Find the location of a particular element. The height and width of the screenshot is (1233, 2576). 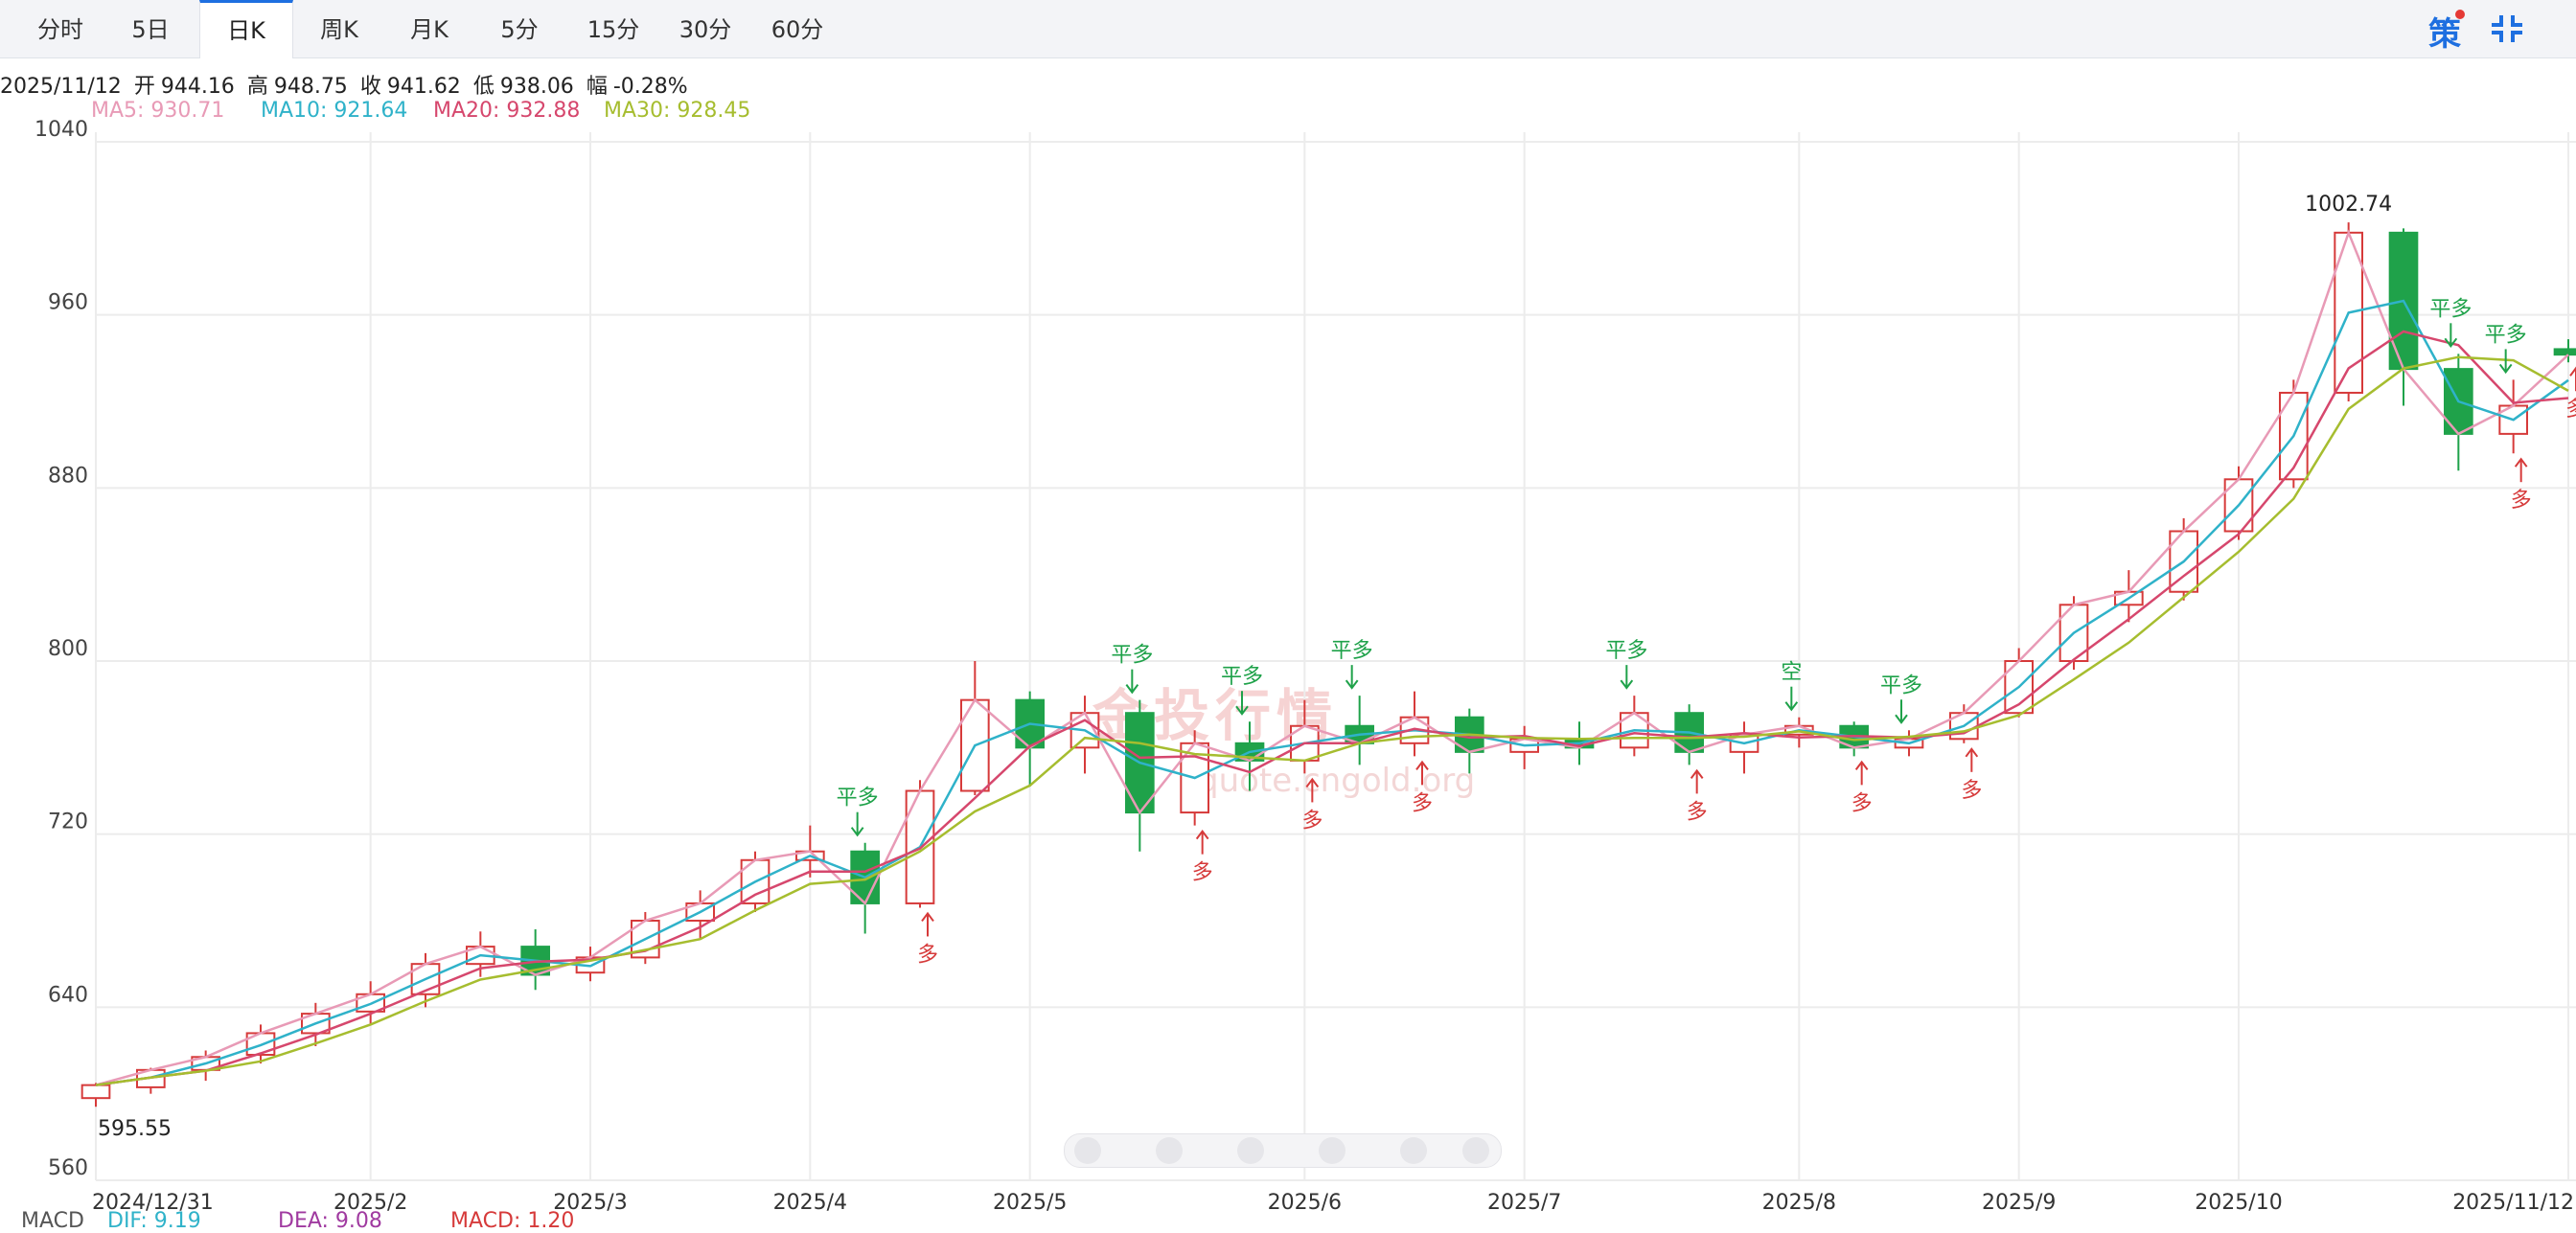

info-high: 948.75 is located at coordinates (310, 87).